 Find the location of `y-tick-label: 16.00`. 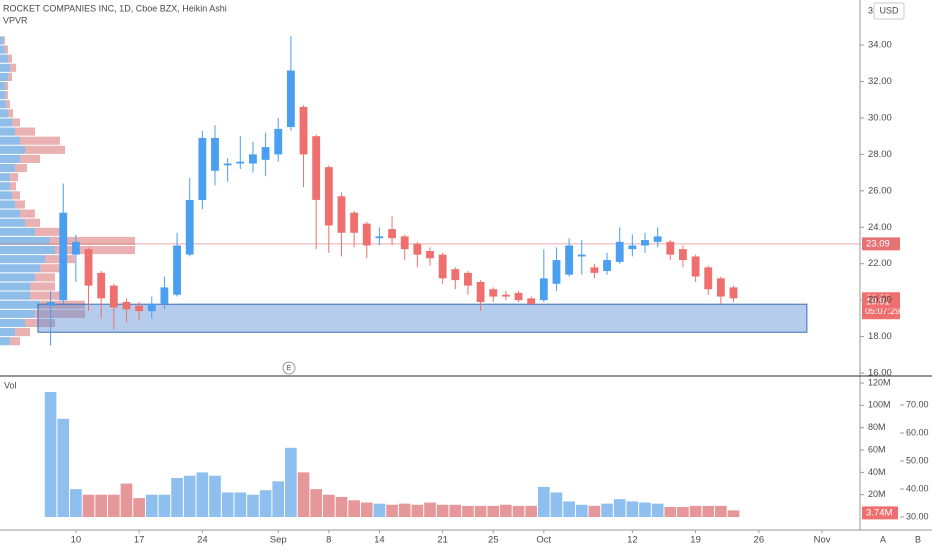

y-tick-label: 16.00 is located at coordinates (880, 373).